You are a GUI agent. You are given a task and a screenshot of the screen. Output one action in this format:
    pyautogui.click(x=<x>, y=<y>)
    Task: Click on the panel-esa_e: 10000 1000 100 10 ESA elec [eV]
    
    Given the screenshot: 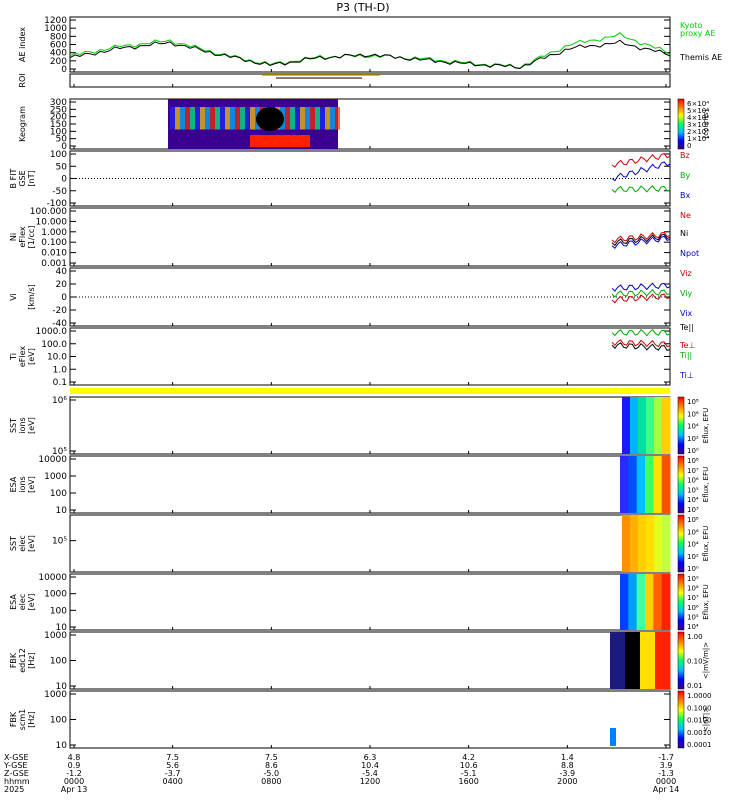 What is the action you would take?
    pyautogui.click(x=340, y=603)
    